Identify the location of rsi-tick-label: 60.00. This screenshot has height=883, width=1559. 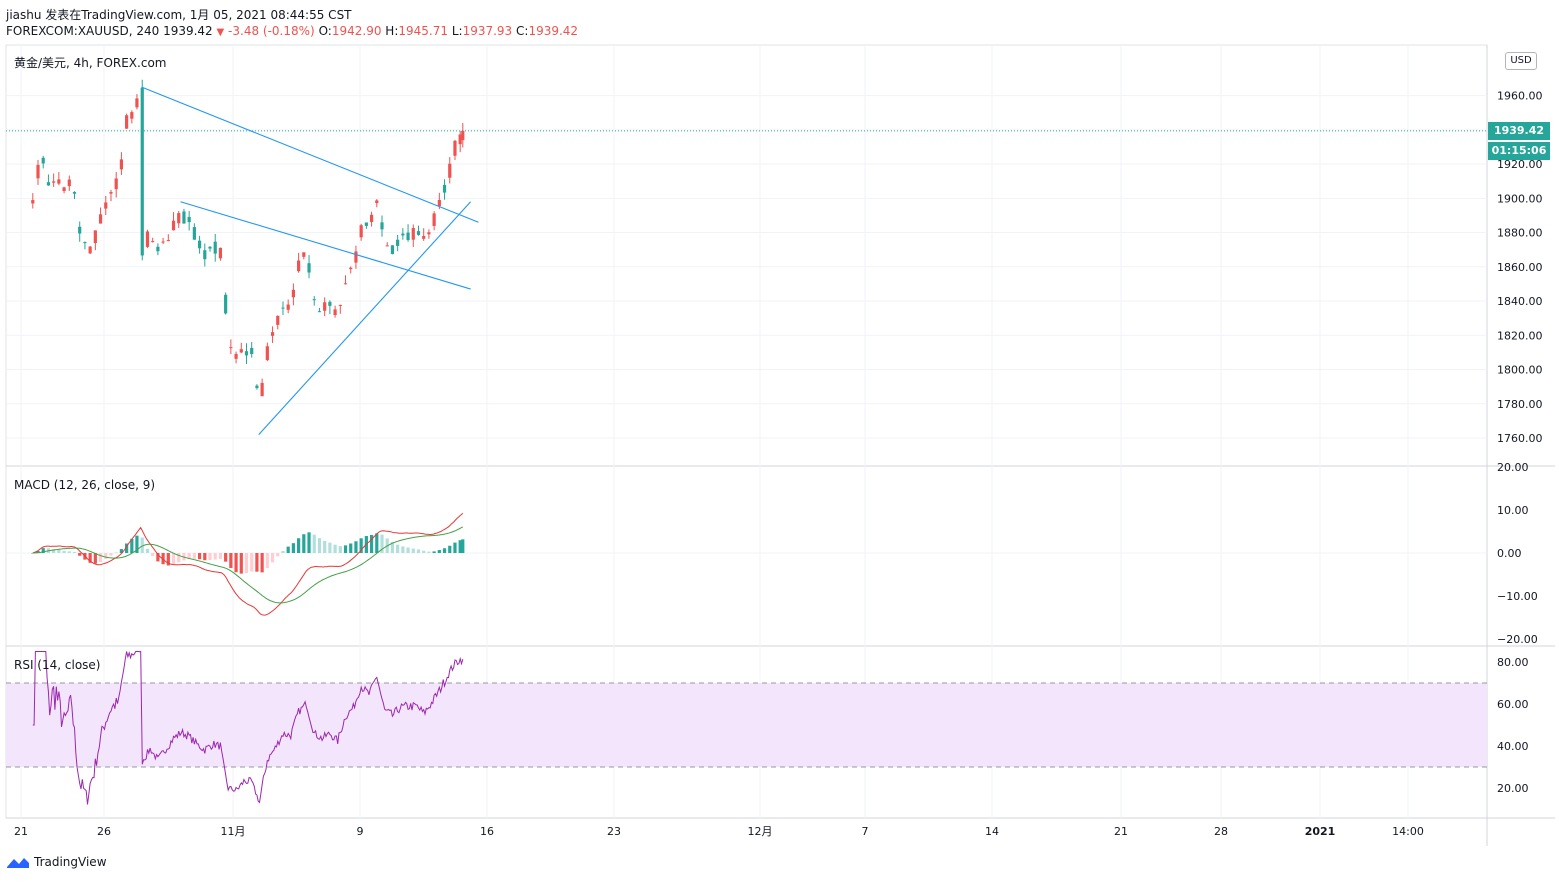
(1513, 704).